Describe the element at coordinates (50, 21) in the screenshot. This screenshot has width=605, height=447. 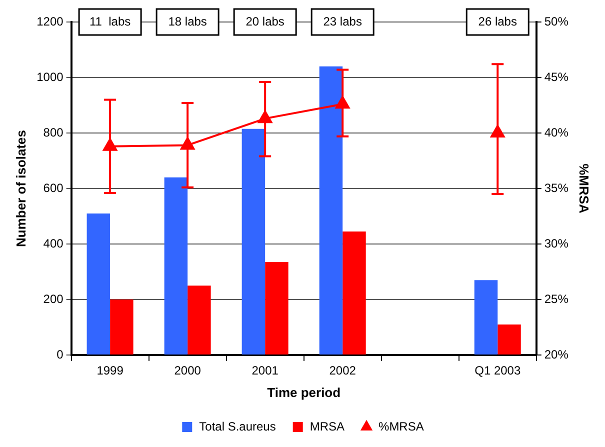
I see `y-tick-label: 1200` at that location.